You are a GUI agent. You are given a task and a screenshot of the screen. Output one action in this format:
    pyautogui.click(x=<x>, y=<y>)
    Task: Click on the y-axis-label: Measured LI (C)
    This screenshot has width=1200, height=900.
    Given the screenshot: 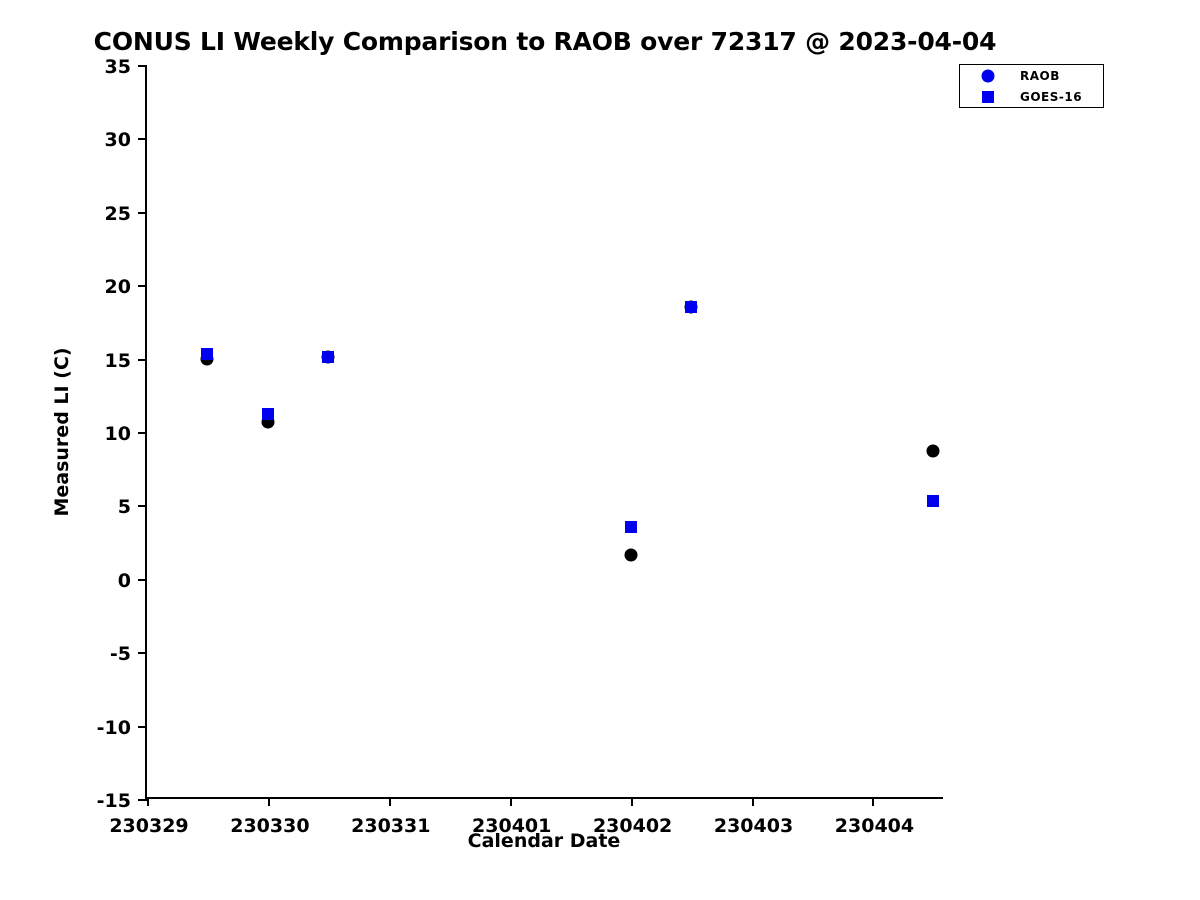 What is the action you would take?
    pyautogui.click(x=62, y=432)
    